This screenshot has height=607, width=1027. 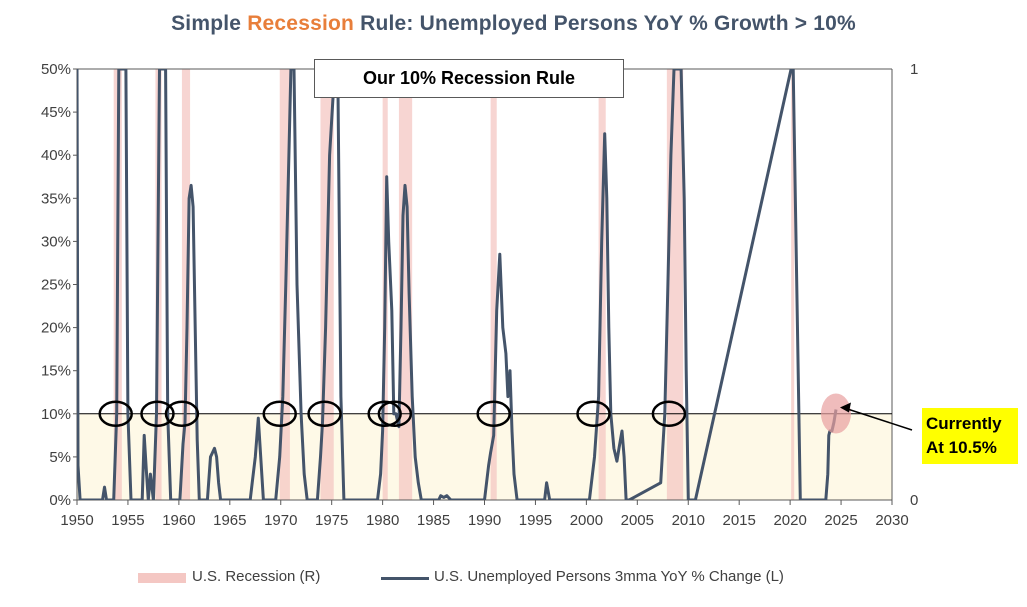 I want to click on x-tick-label: 1995, so click(x=535, y=520).